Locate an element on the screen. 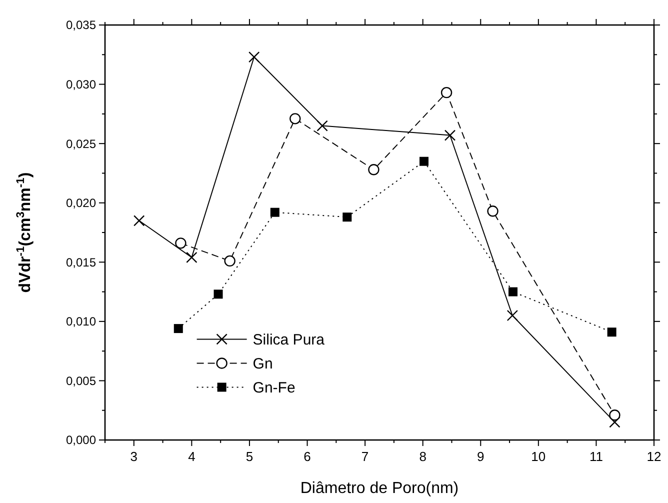  y-tick-label: 0,020 is located at coordinates (81, 203).